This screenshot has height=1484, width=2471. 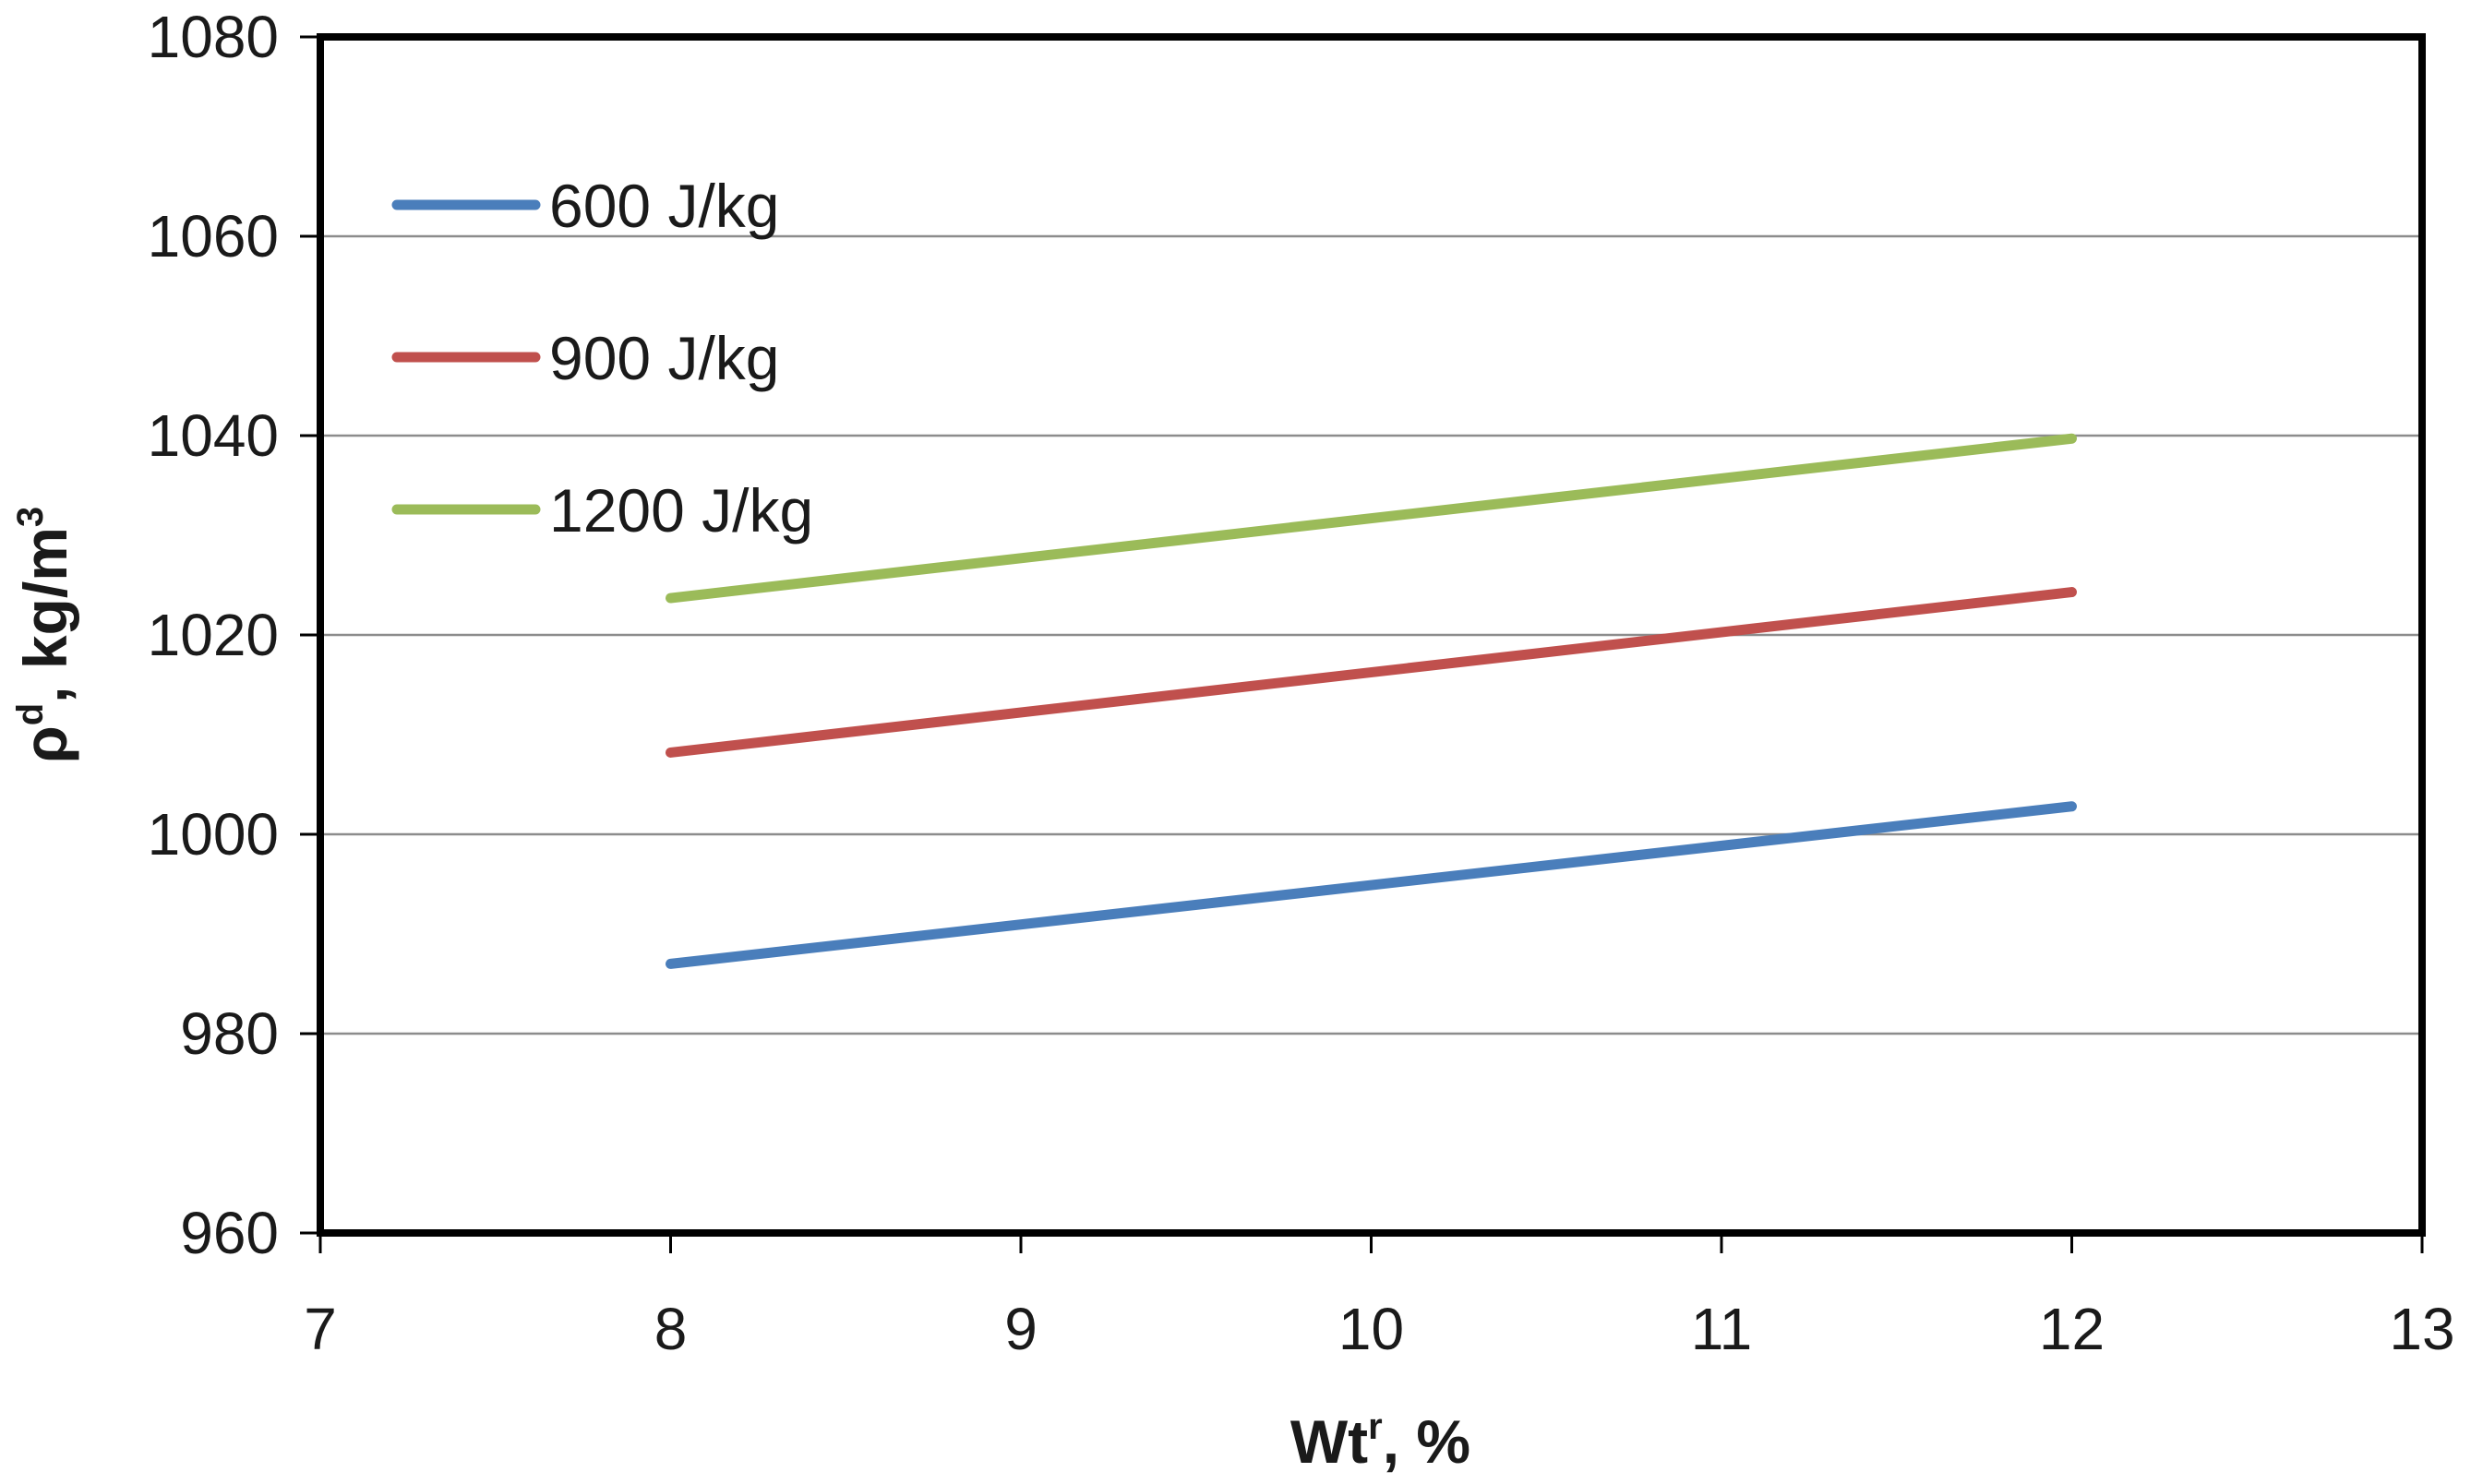 I want to click on x-tick-label-10: 10, so click(x=1371, y=1329).